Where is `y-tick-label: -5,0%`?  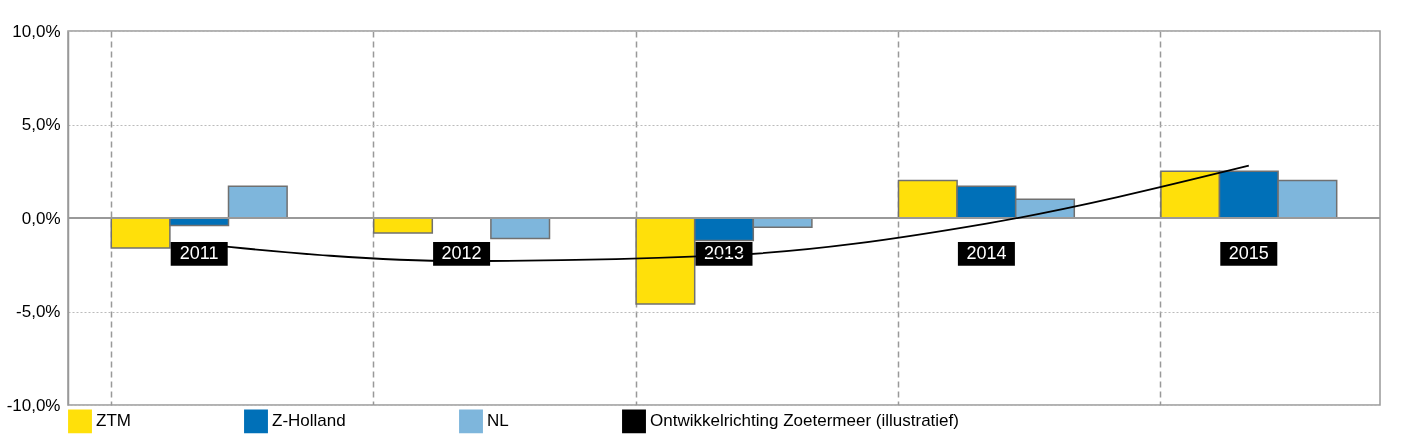
y-tick-label: -5,0% is located at coordinates (38, 311).